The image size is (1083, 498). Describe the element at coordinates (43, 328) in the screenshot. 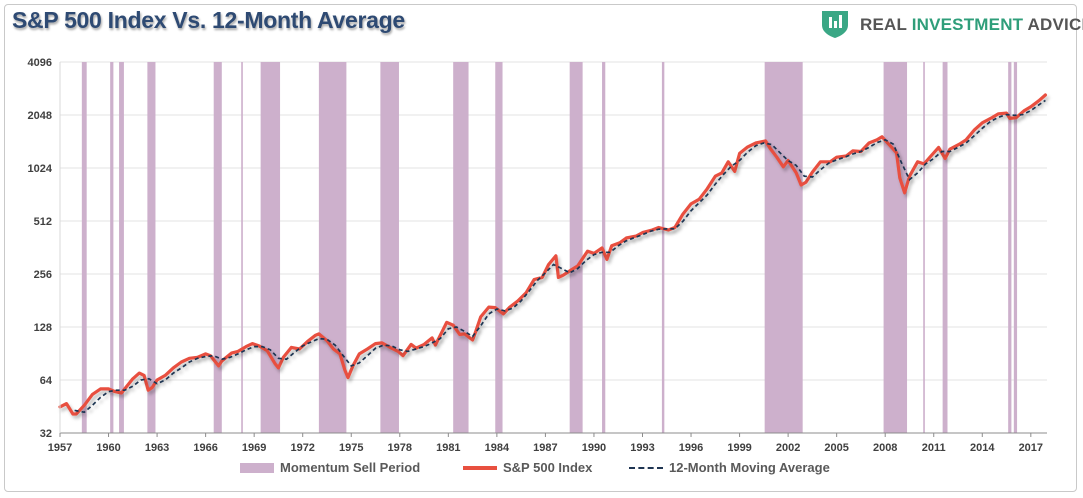

I see `y-tick-label: 128` at that location.